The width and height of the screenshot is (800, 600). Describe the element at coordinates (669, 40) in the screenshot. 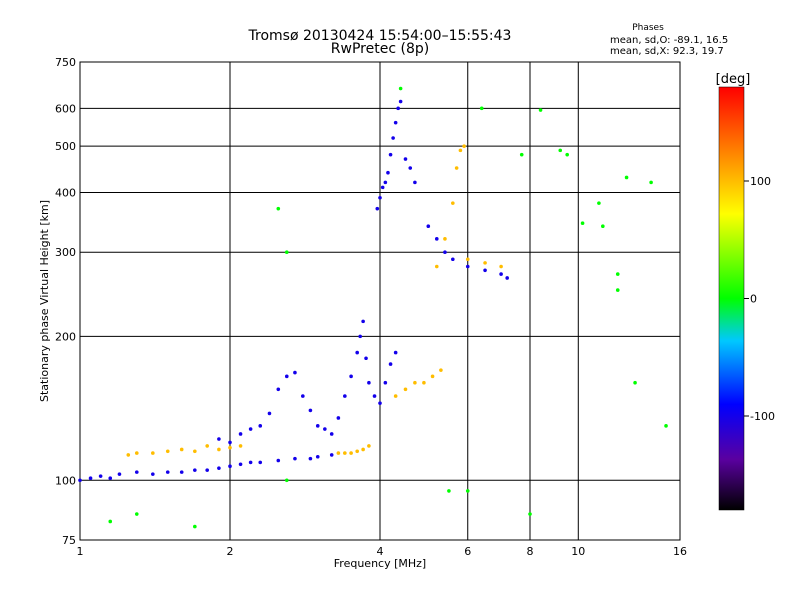

I see `phases-mean-o: mean, sd,O: -89.1, 16.5` at that location.